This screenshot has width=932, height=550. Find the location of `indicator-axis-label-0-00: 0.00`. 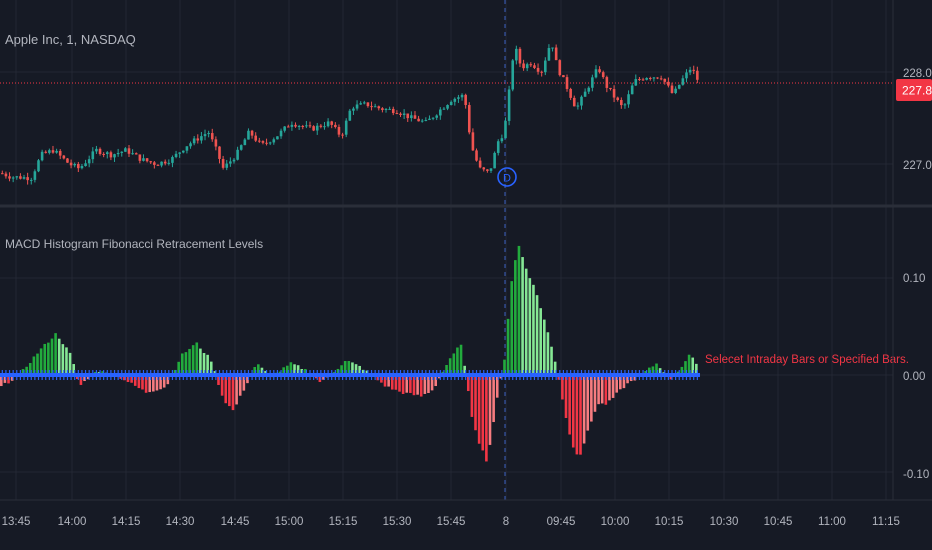

indicator-axis-label-0-00: 0.00 is located at coordinates (914, 377).